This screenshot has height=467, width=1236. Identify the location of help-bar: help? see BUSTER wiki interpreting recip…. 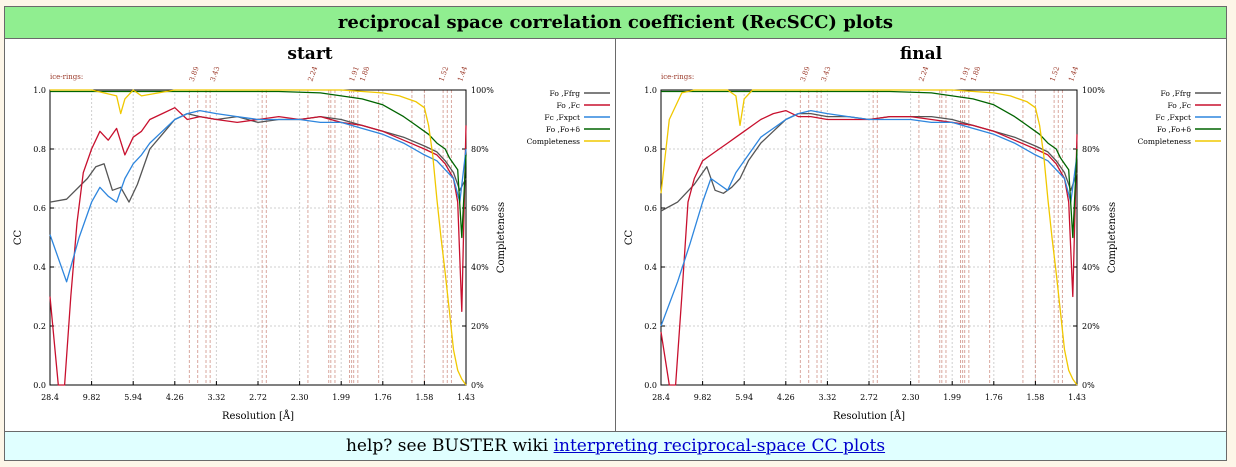
(615, 445).